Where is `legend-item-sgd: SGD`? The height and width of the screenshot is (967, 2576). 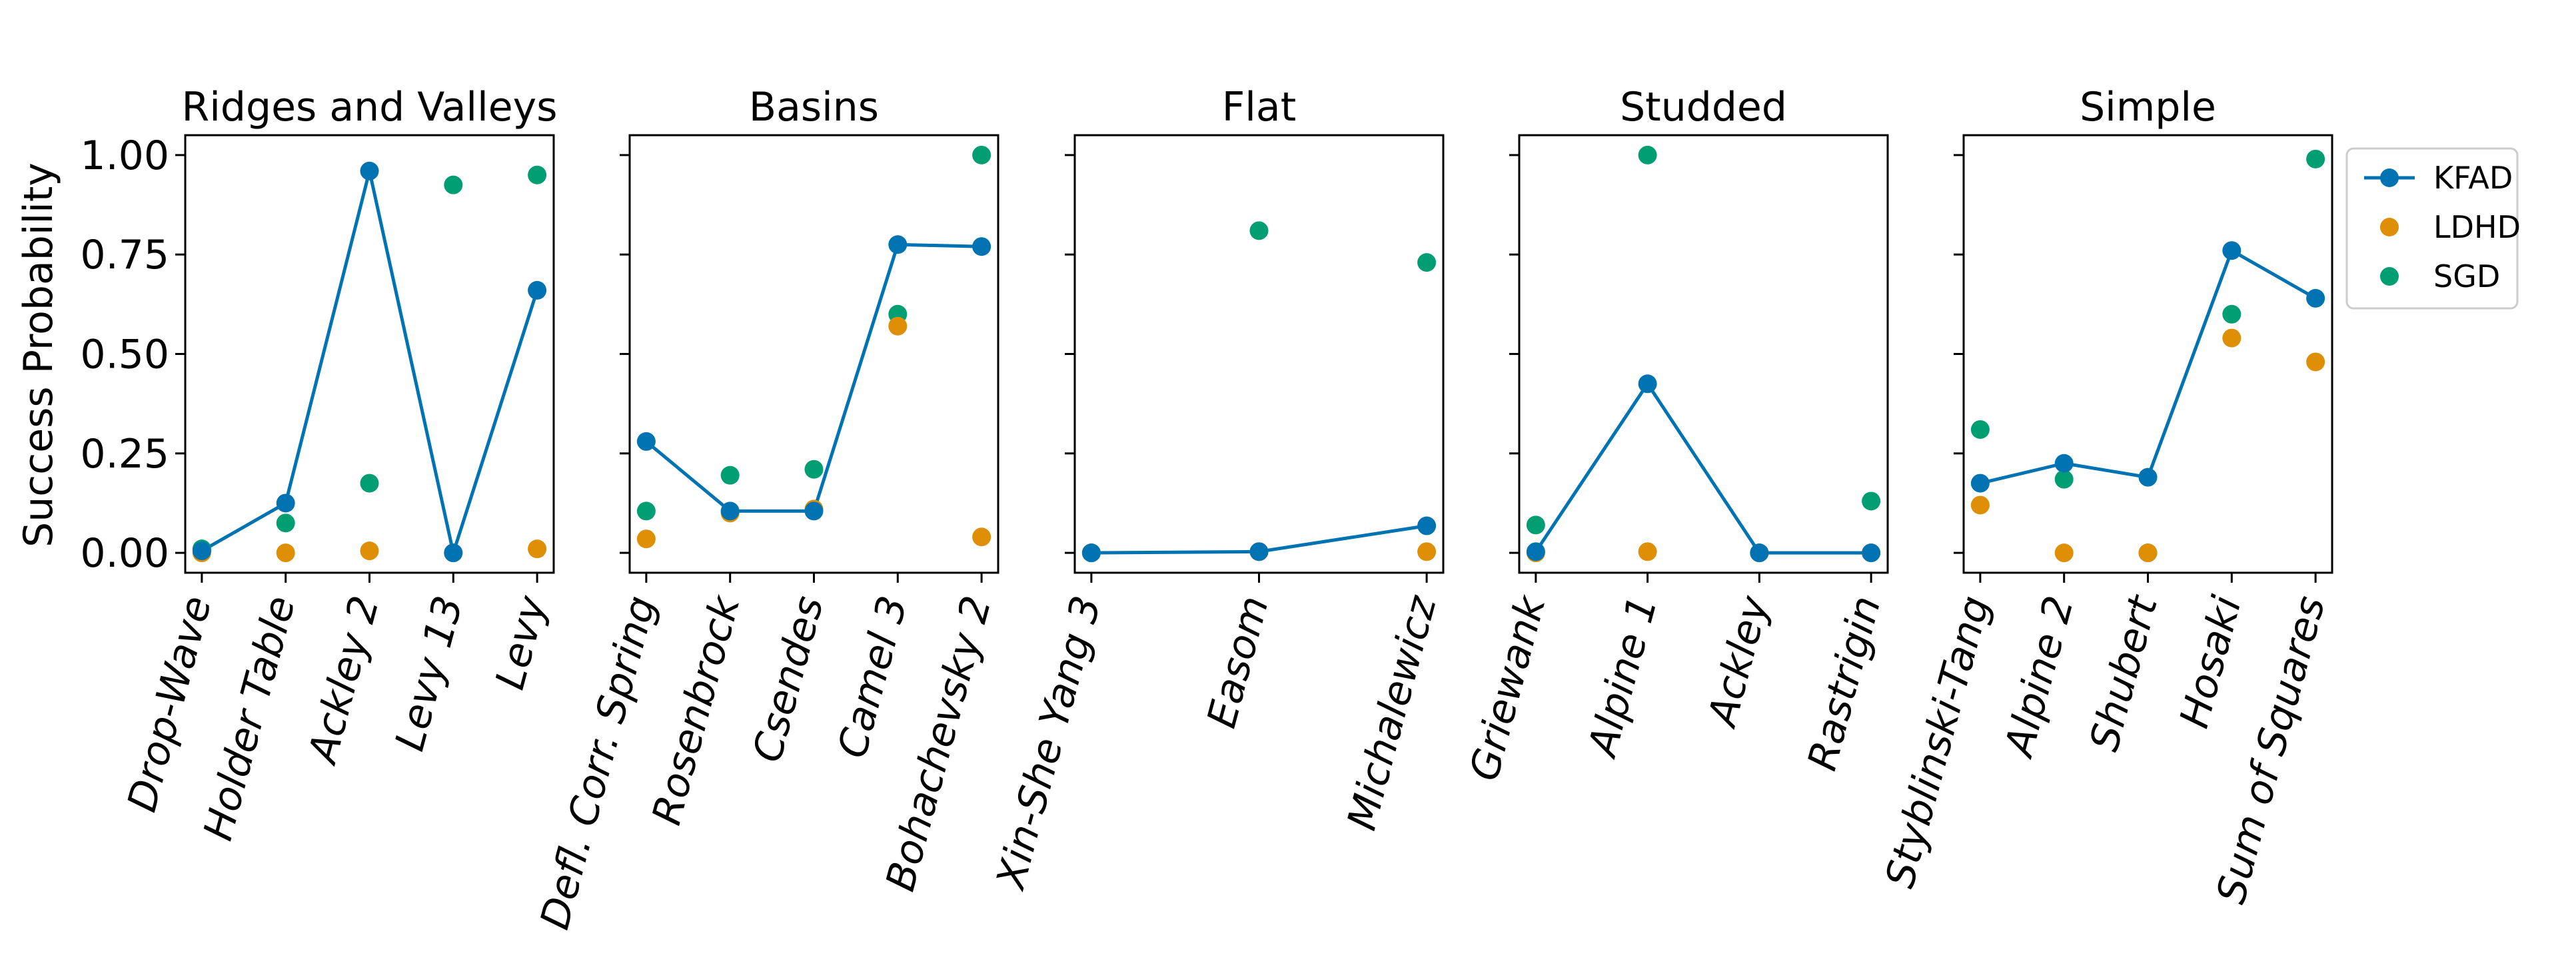 legend-item-sgd: SGD is located at coordinates (2440, 276).